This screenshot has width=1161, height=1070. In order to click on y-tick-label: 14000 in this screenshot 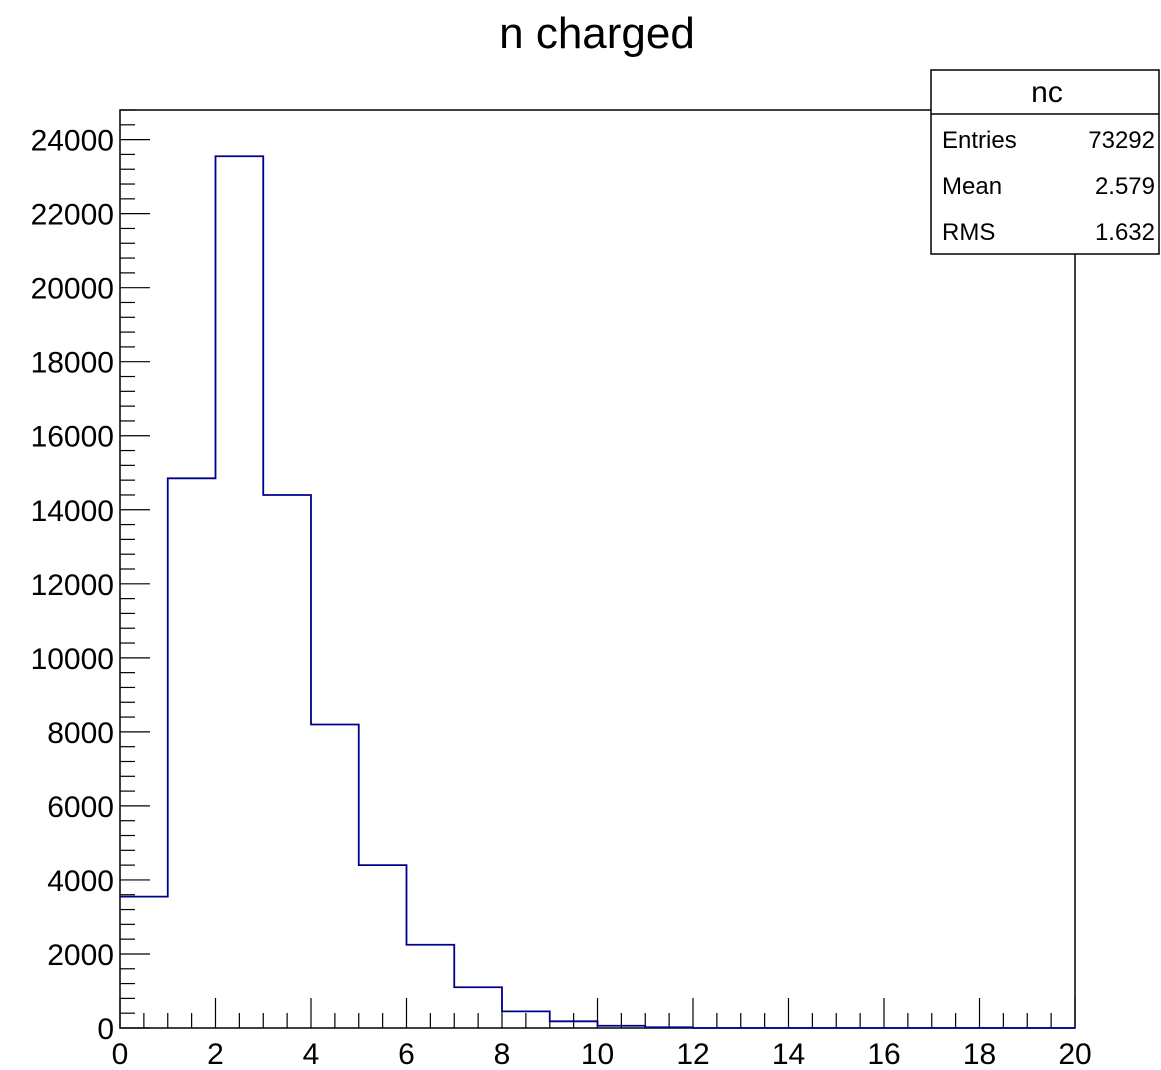, I will do `click(72, 511)`.